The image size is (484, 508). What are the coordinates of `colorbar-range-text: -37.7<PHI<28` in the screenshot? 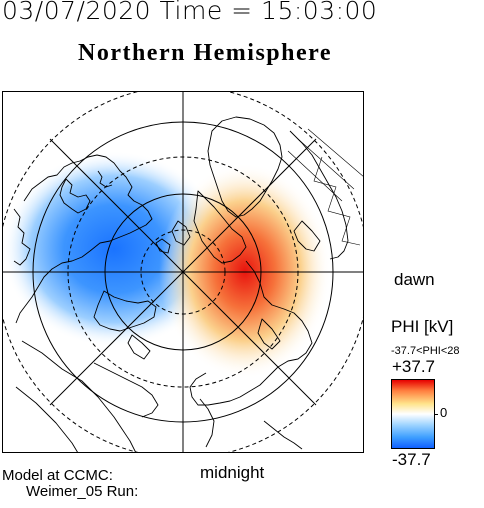 It's located at (425, 351).